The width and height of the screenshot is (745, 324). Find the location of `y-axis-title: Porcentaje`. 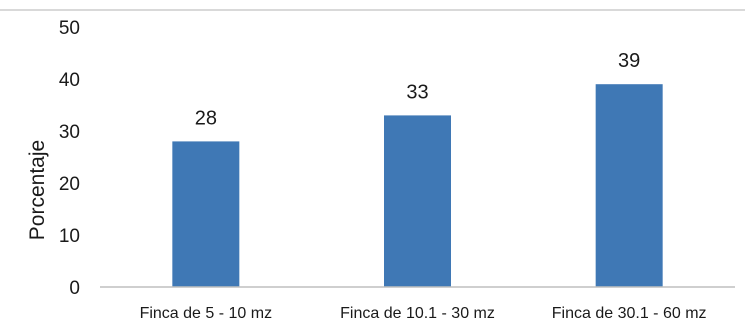

y-axis-title: Porcentaje is located at coordinates (37, 190).